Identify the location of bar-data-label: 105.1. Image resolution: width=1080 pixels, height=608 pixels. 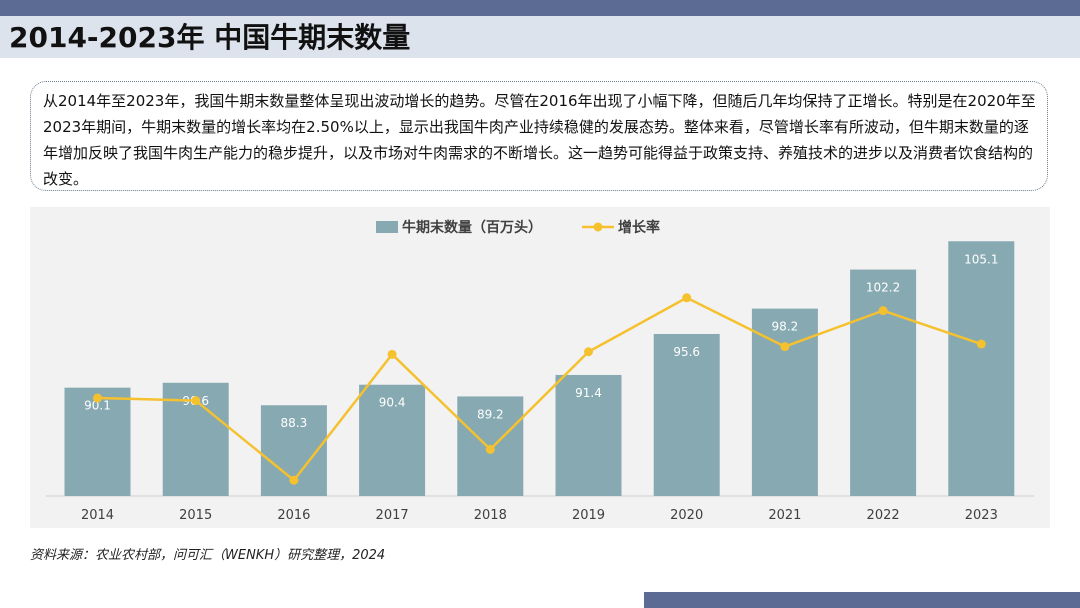
(981, 259).